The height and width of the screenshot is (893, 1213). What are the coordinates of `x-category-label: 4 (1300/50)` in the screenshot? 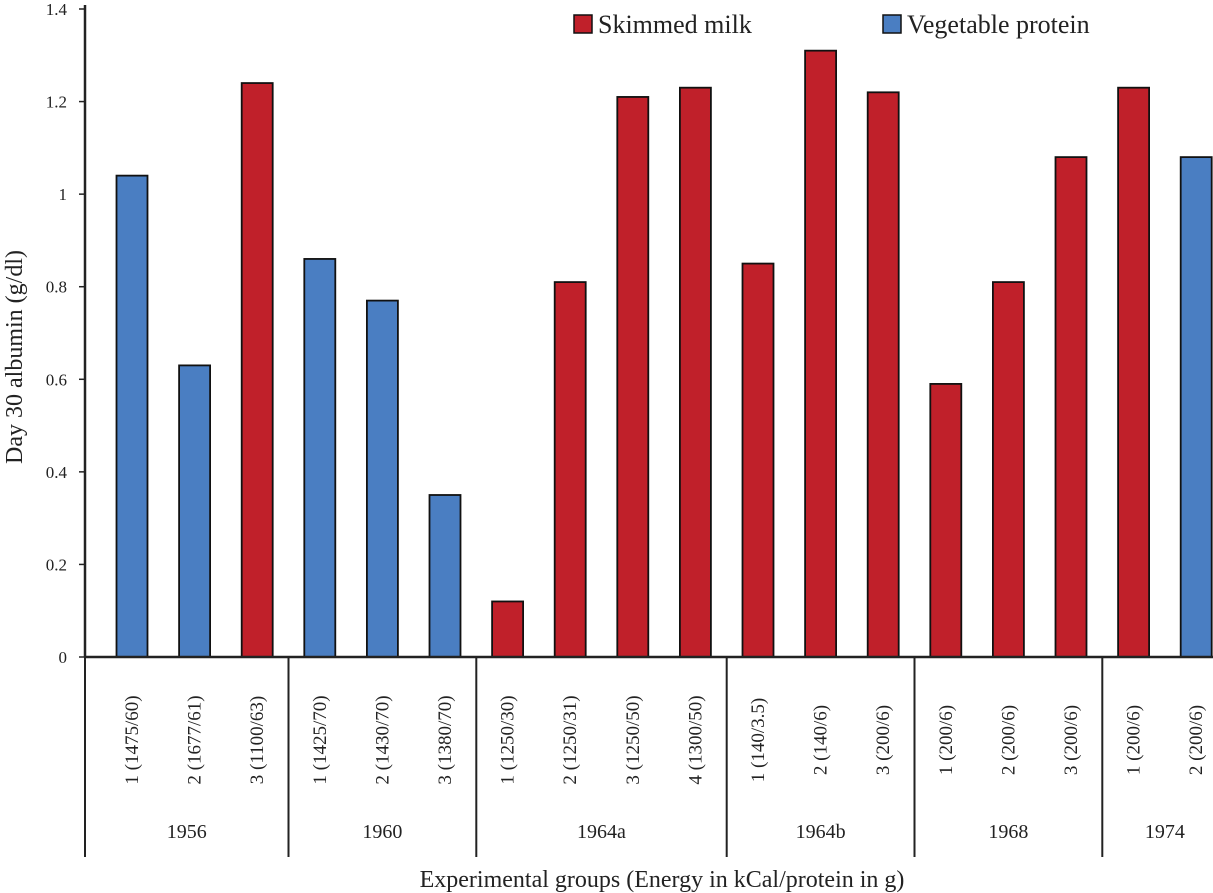 It's located at (695, 739).